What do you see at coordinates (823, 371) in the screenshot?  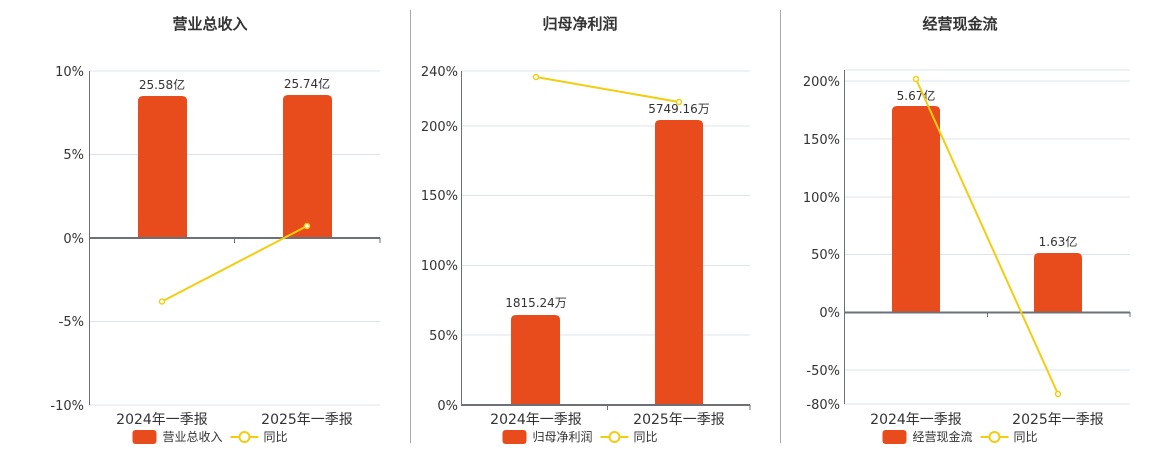 I see `y-tick-label: -50%` at bounding box center [823, 371].